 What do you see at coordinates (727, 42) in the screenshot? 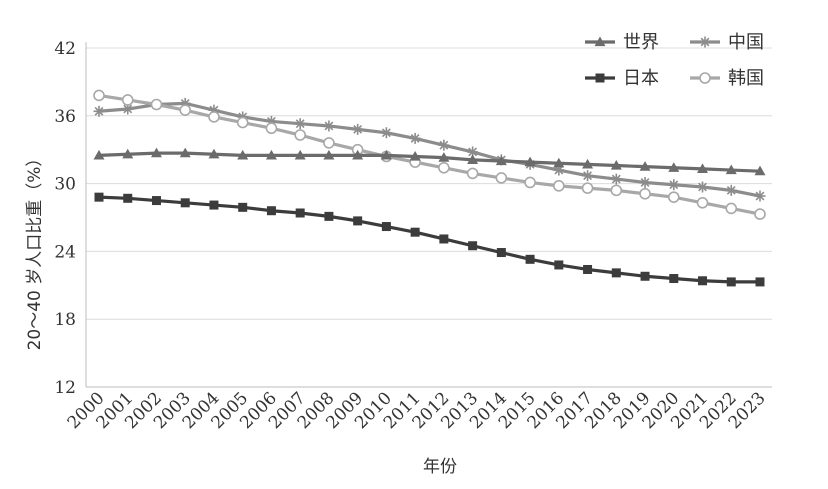
I see `legend-item-china: 中国` at bounding box center [727, 42].